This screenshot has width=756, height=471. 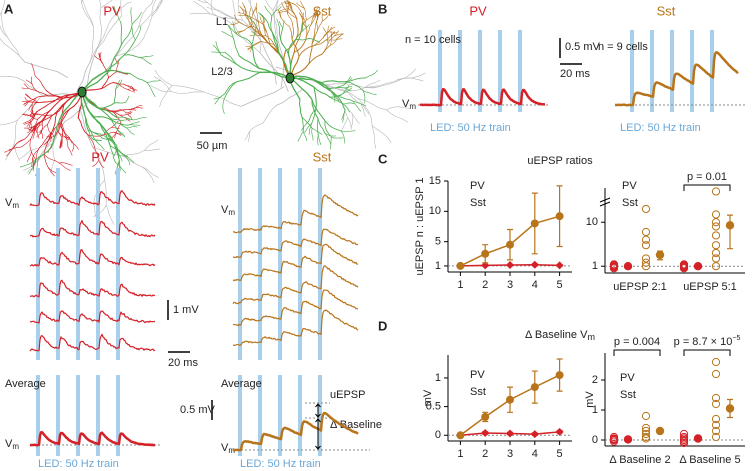 What do you see at coordinates (460, 285) in the screenshot?
I see `x-tick-label: 1` at bounding box center [460, 285].